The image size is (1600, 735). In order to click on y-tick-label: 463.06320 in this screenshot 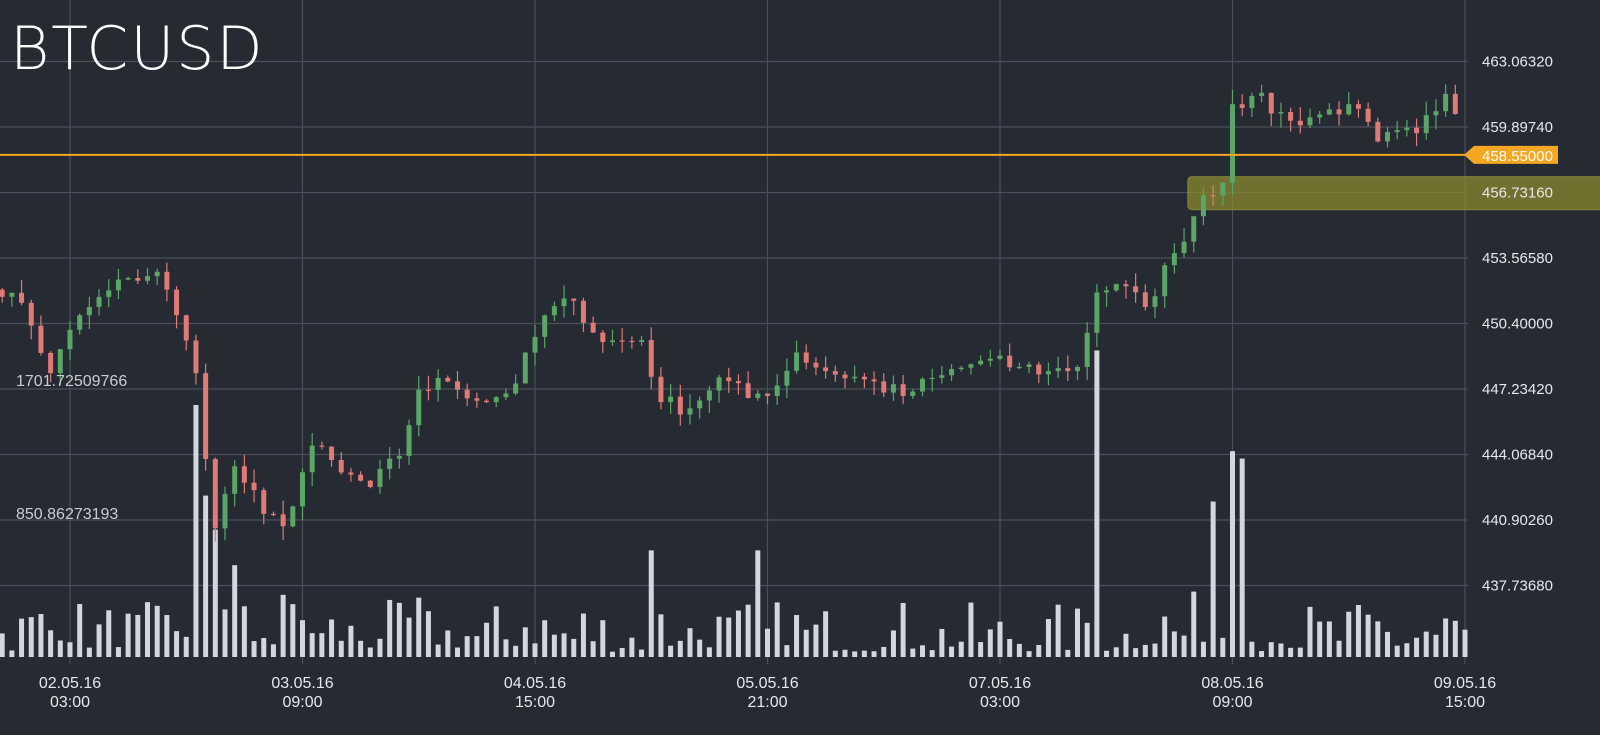, I will do `click(1517, 62)`.